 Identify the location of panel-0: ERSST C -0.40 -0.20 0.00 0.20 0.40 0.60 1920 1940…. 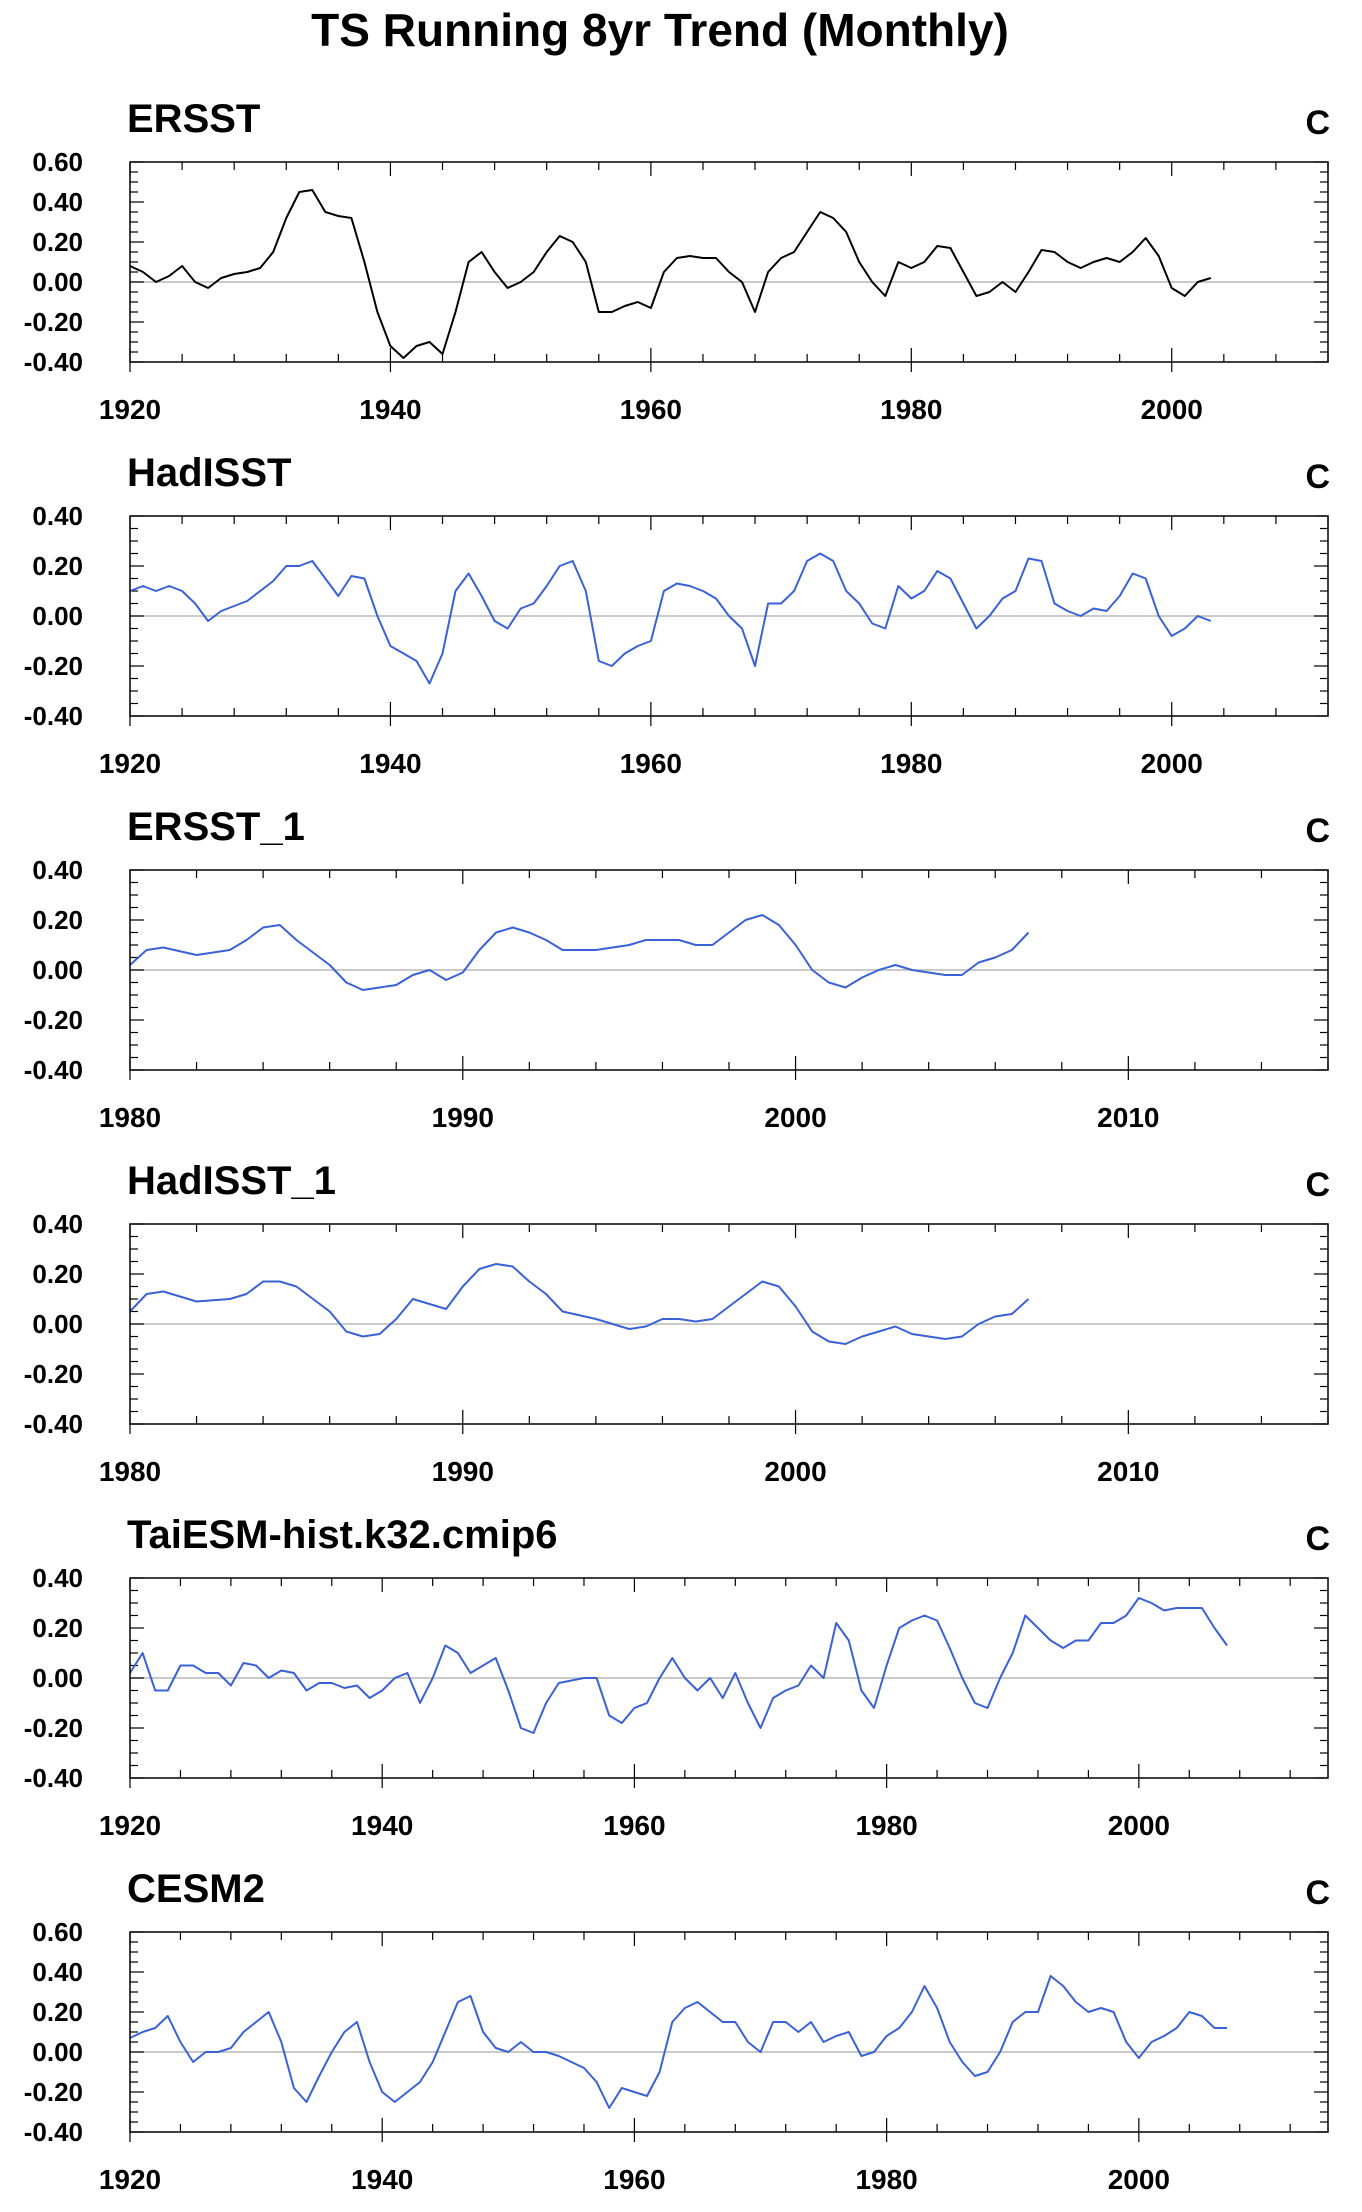
(677, 261).